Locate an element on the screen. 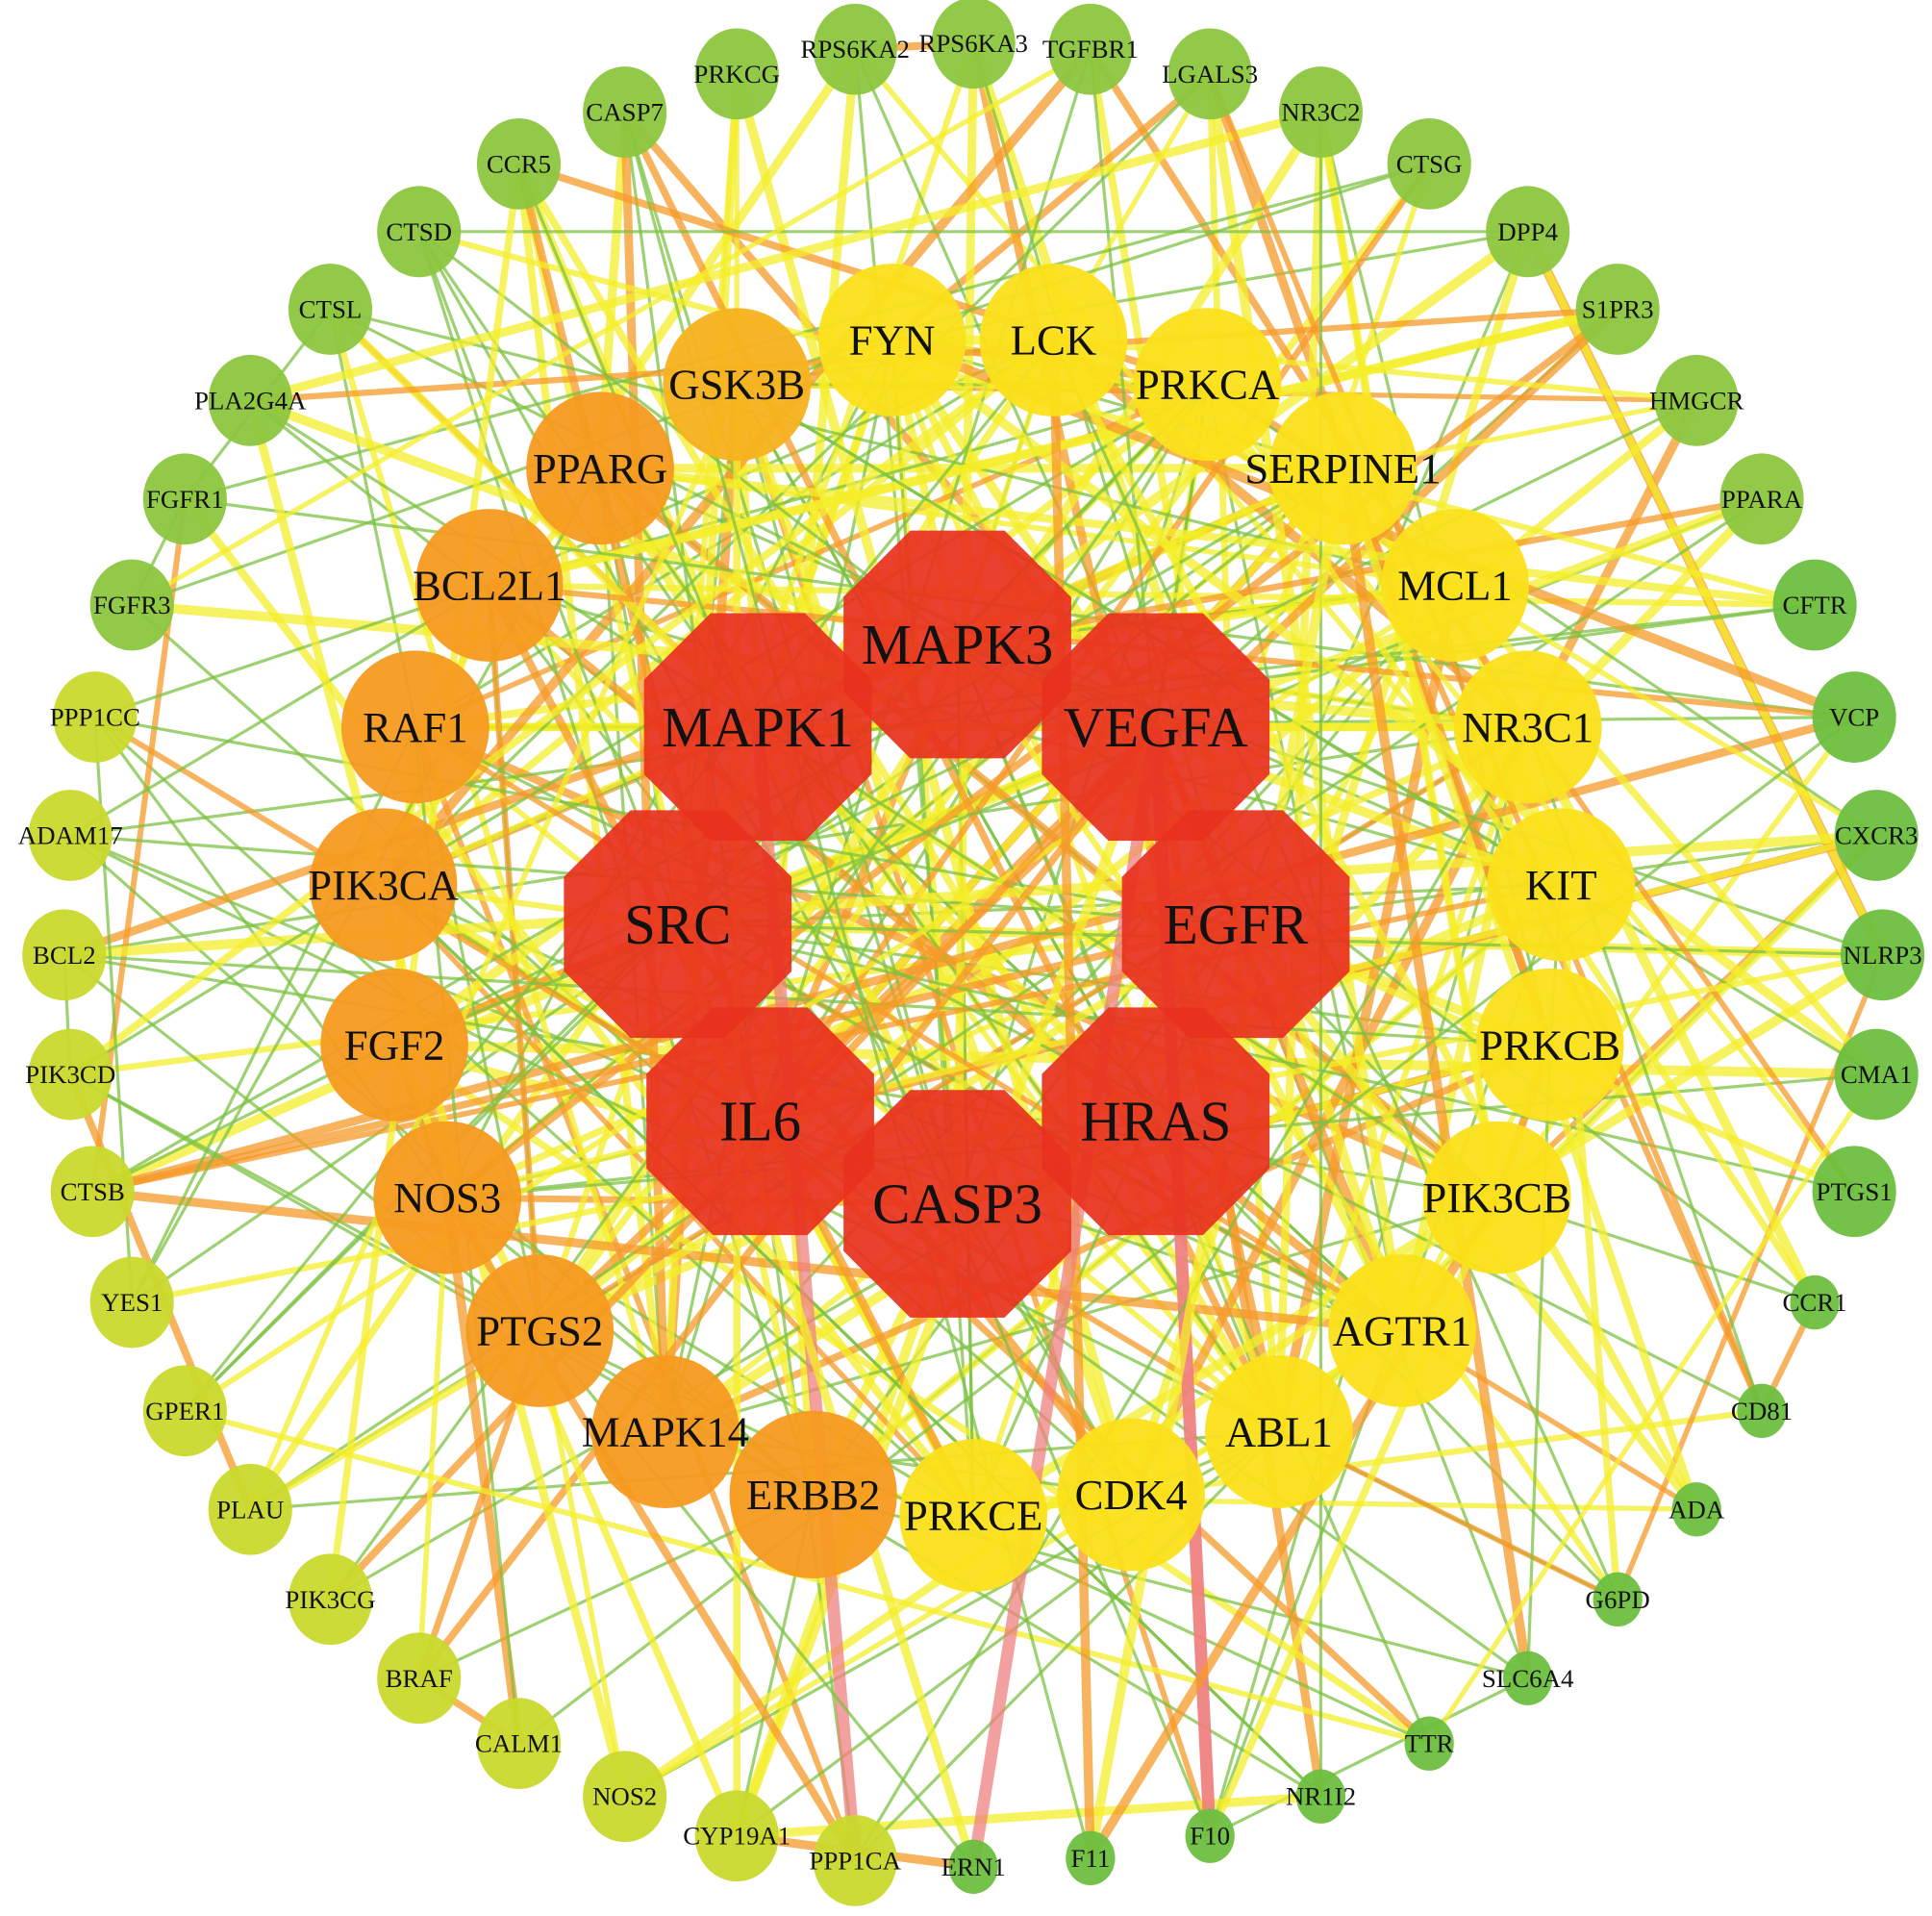 The width and height of the screenshot is (1932, 1916). node-lgals3: LGALS3 is located at coordinates (1210, 74).